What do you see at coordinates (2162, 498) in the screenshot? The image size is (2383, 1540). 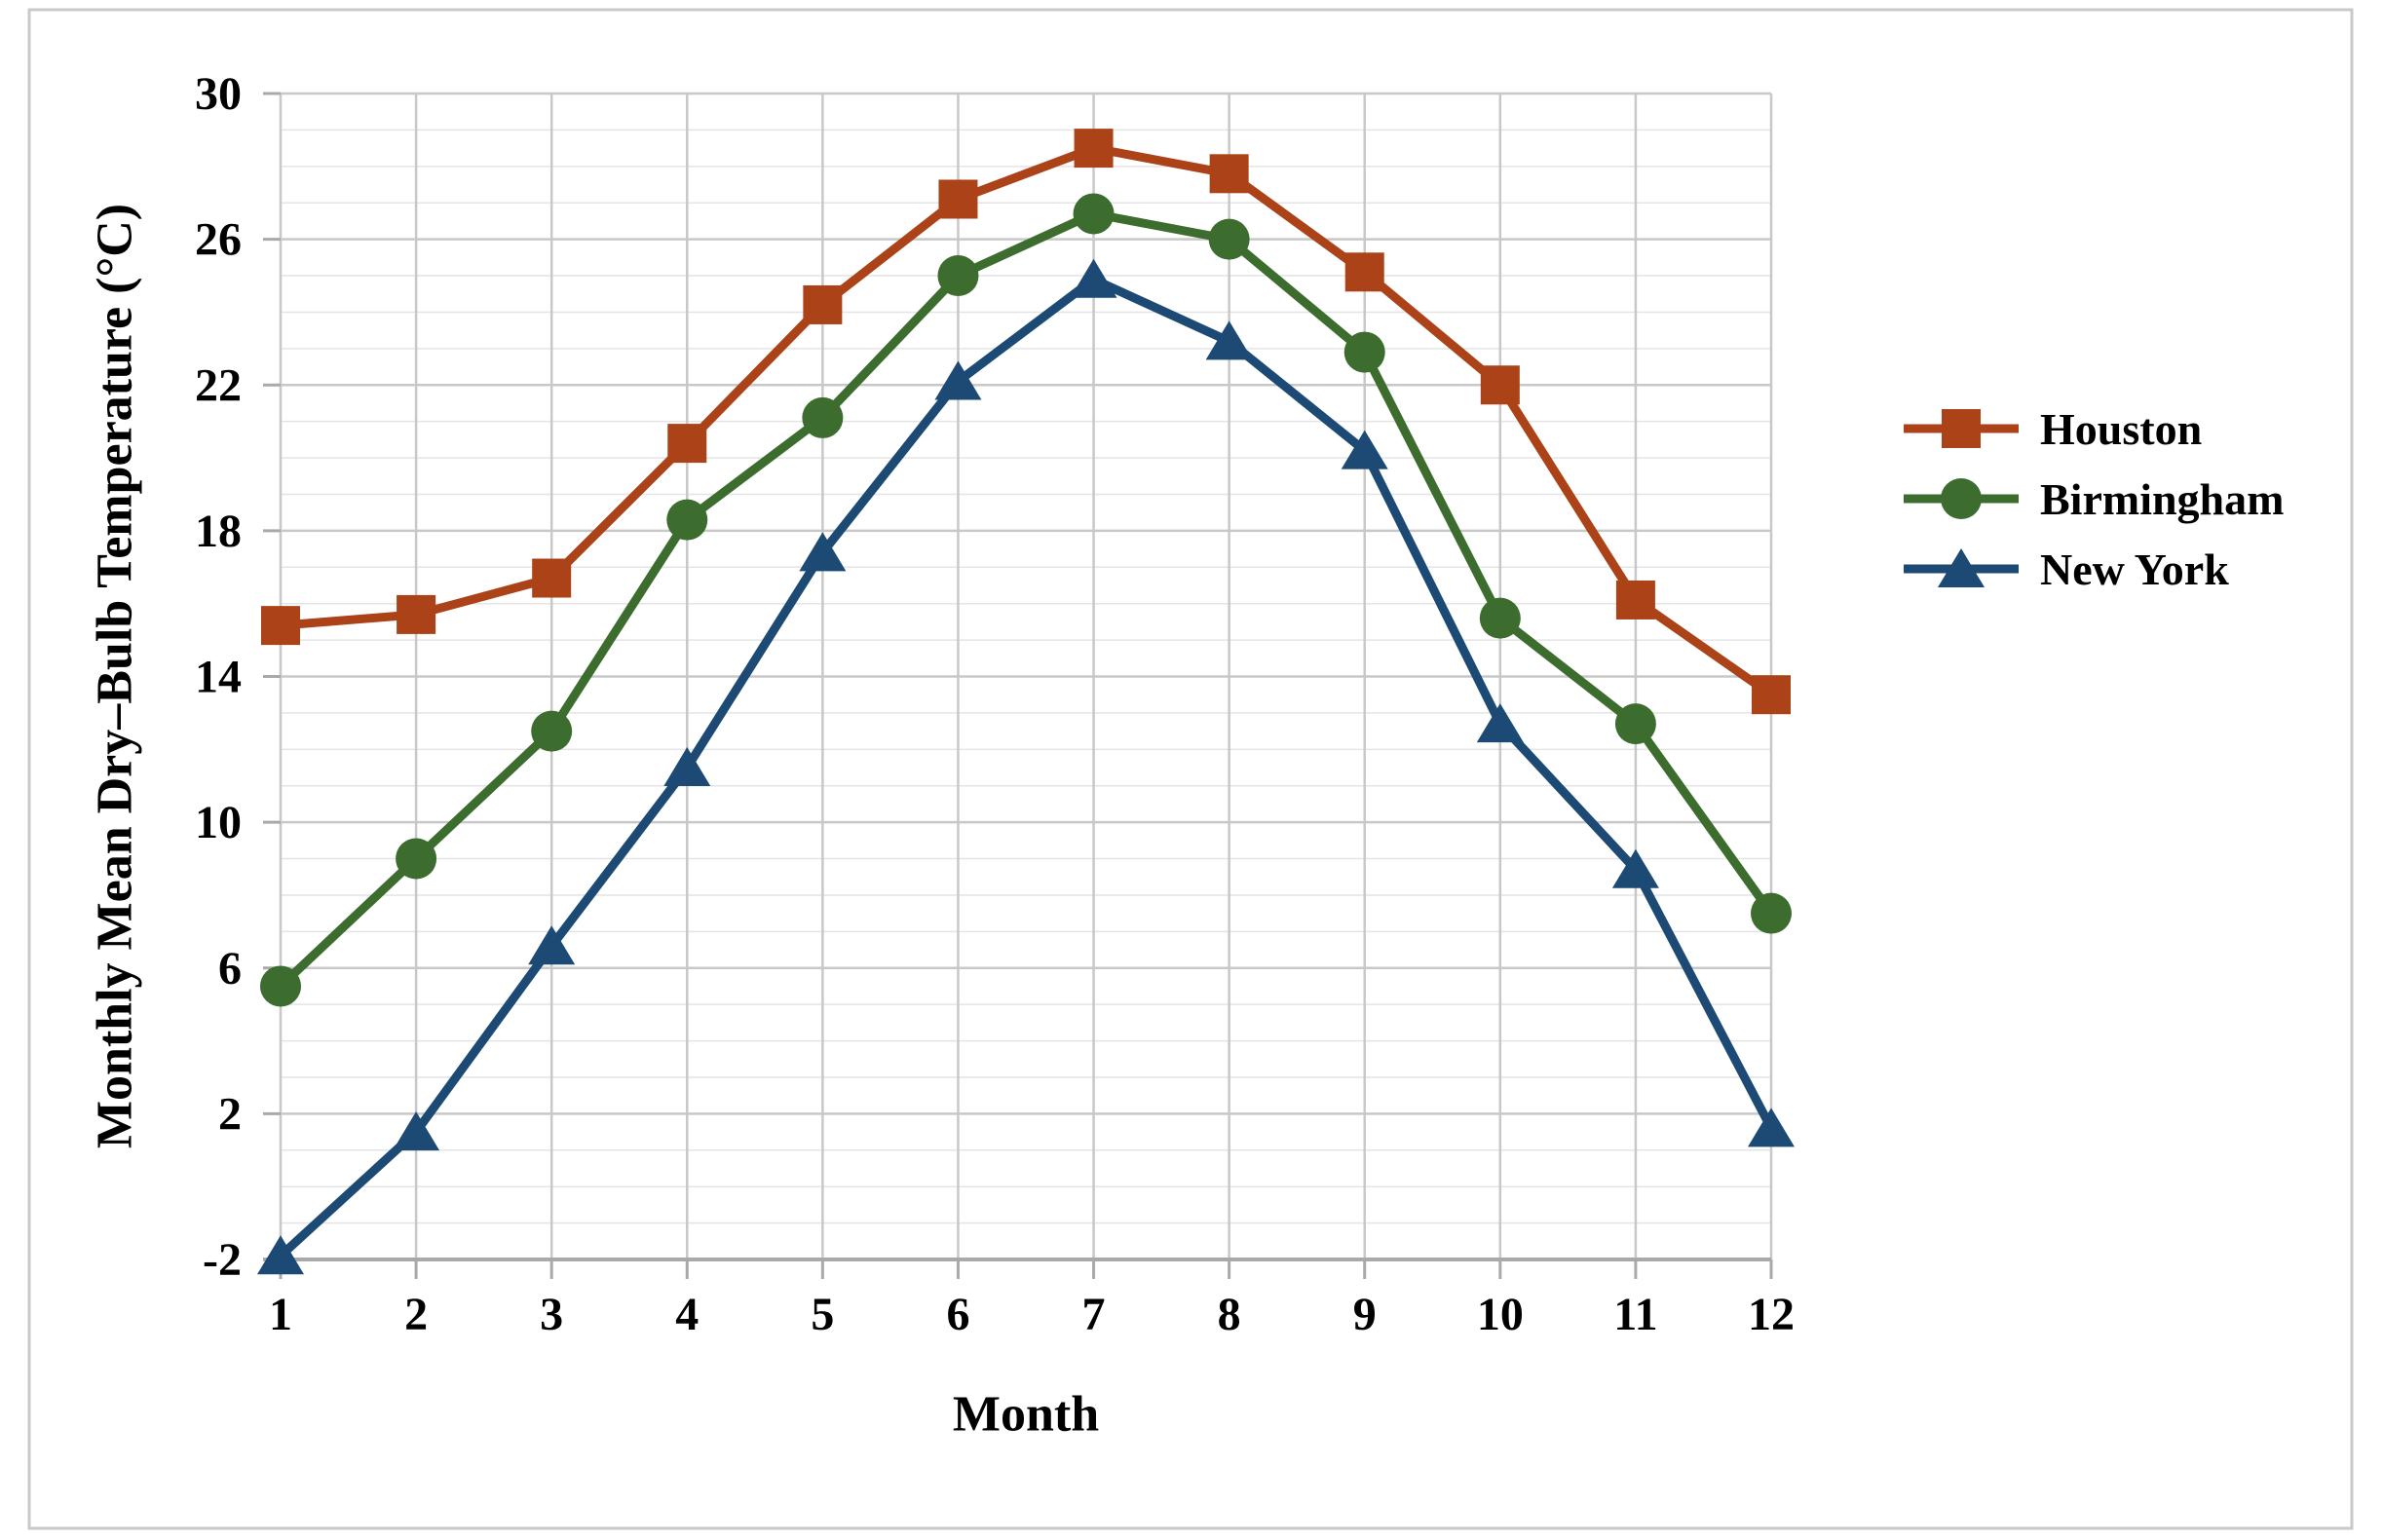 I see `legend-label-birmingham: Birmingham` at bounding box center [2162, 498].